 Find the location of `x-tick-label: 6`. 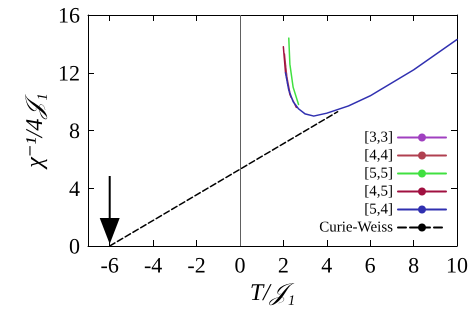

x-tick-label: 6 is located at coordinates (370, 265).